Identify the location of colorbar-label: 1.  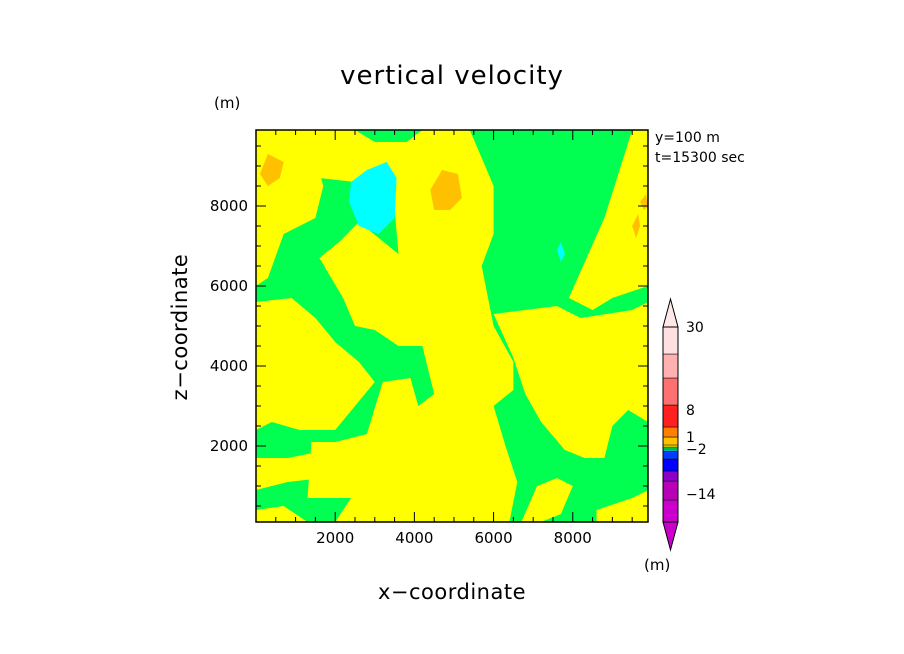
(690, 438).